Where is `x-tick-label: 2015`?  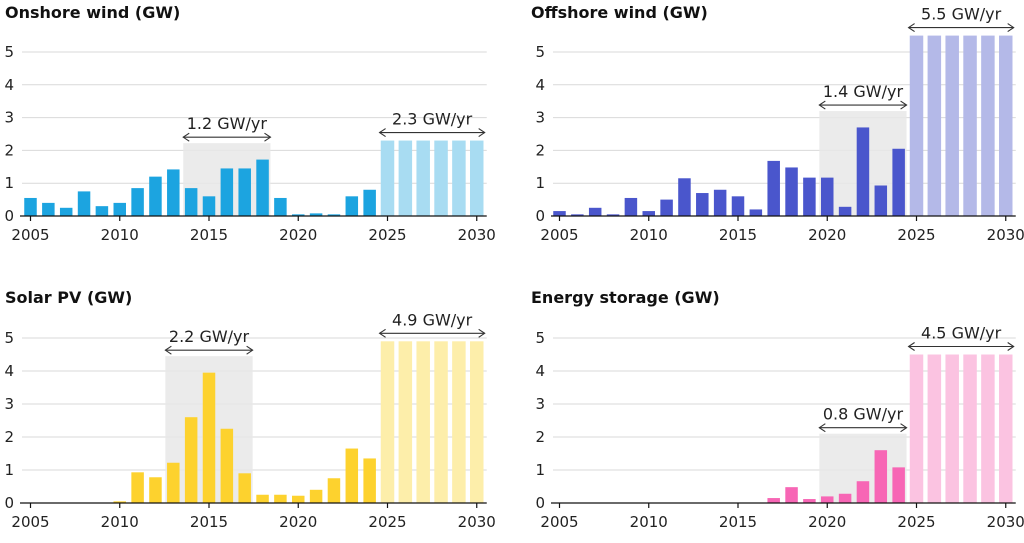 x-tick-label: 2015 is located at coordinates (738, 522).